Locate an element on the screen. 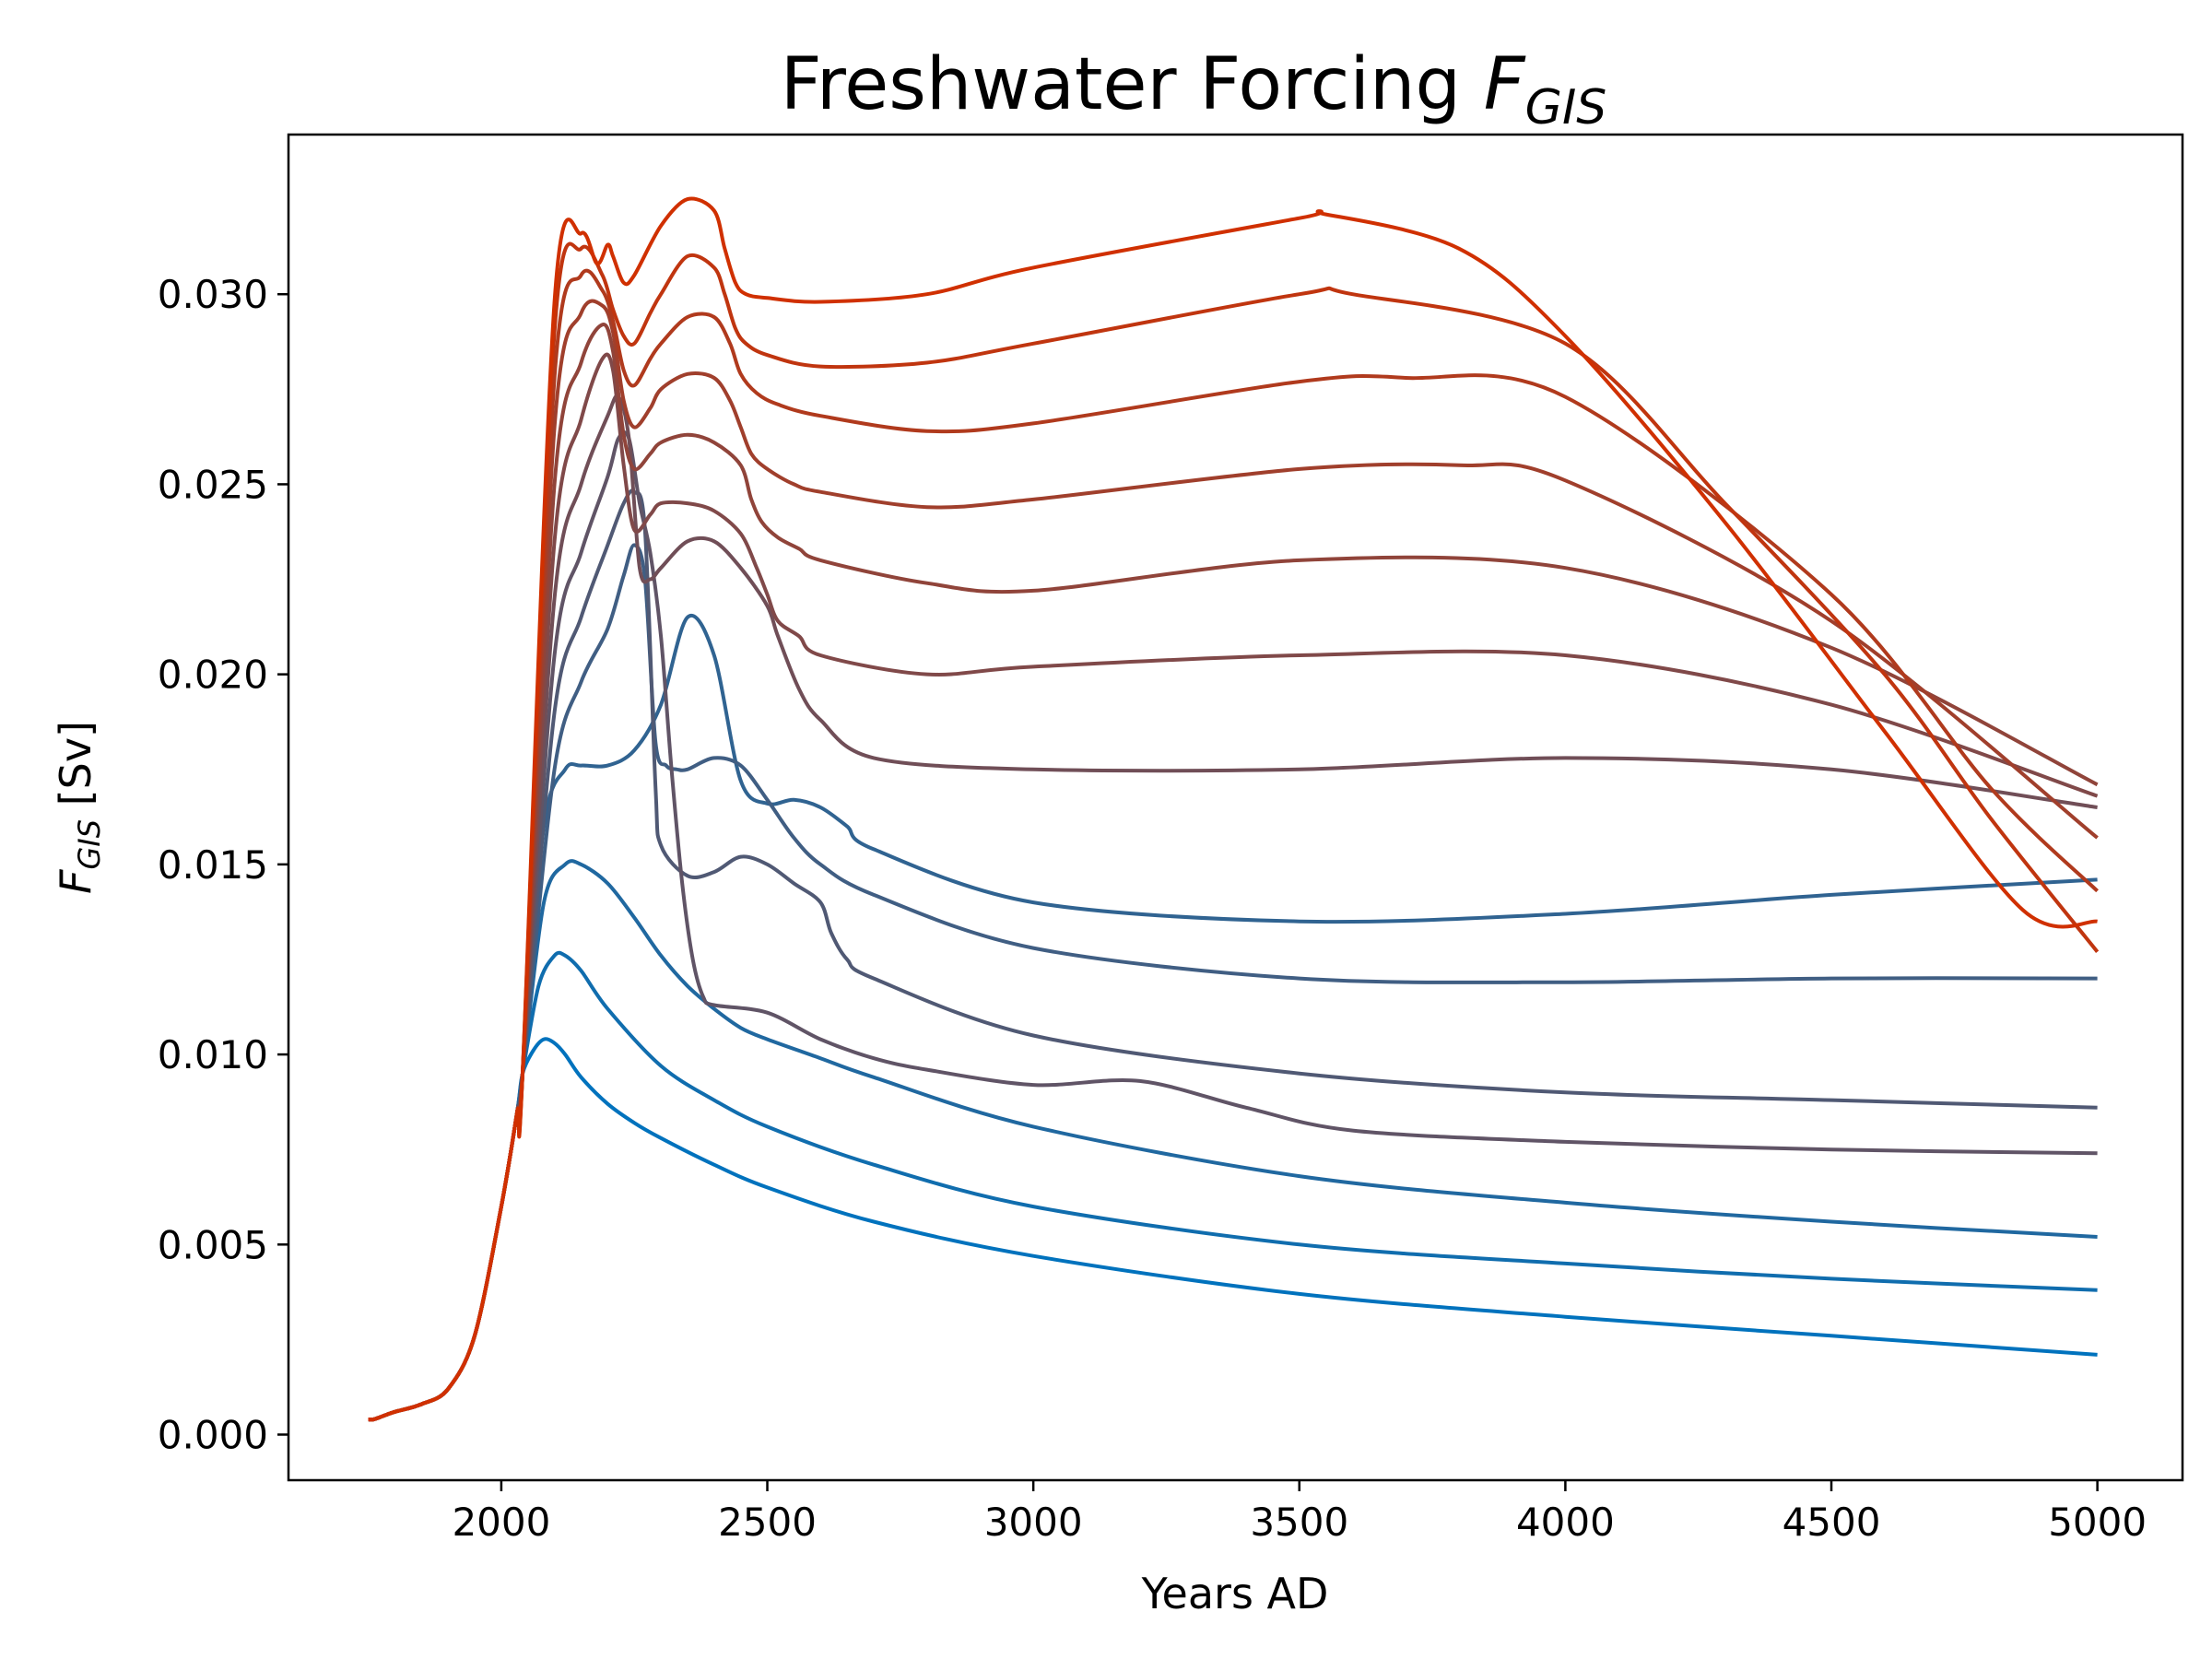  y-tick-label: 0.005 is located at coordinates (213, 1244).